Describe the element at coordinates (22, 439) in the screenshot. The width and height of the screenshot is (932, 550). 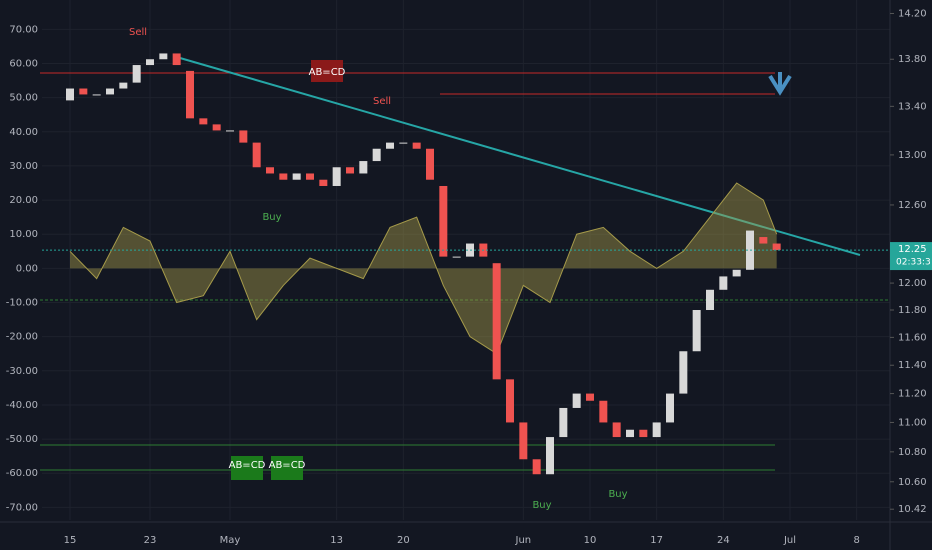
I see `y-tick-label: -50.00` at that location.